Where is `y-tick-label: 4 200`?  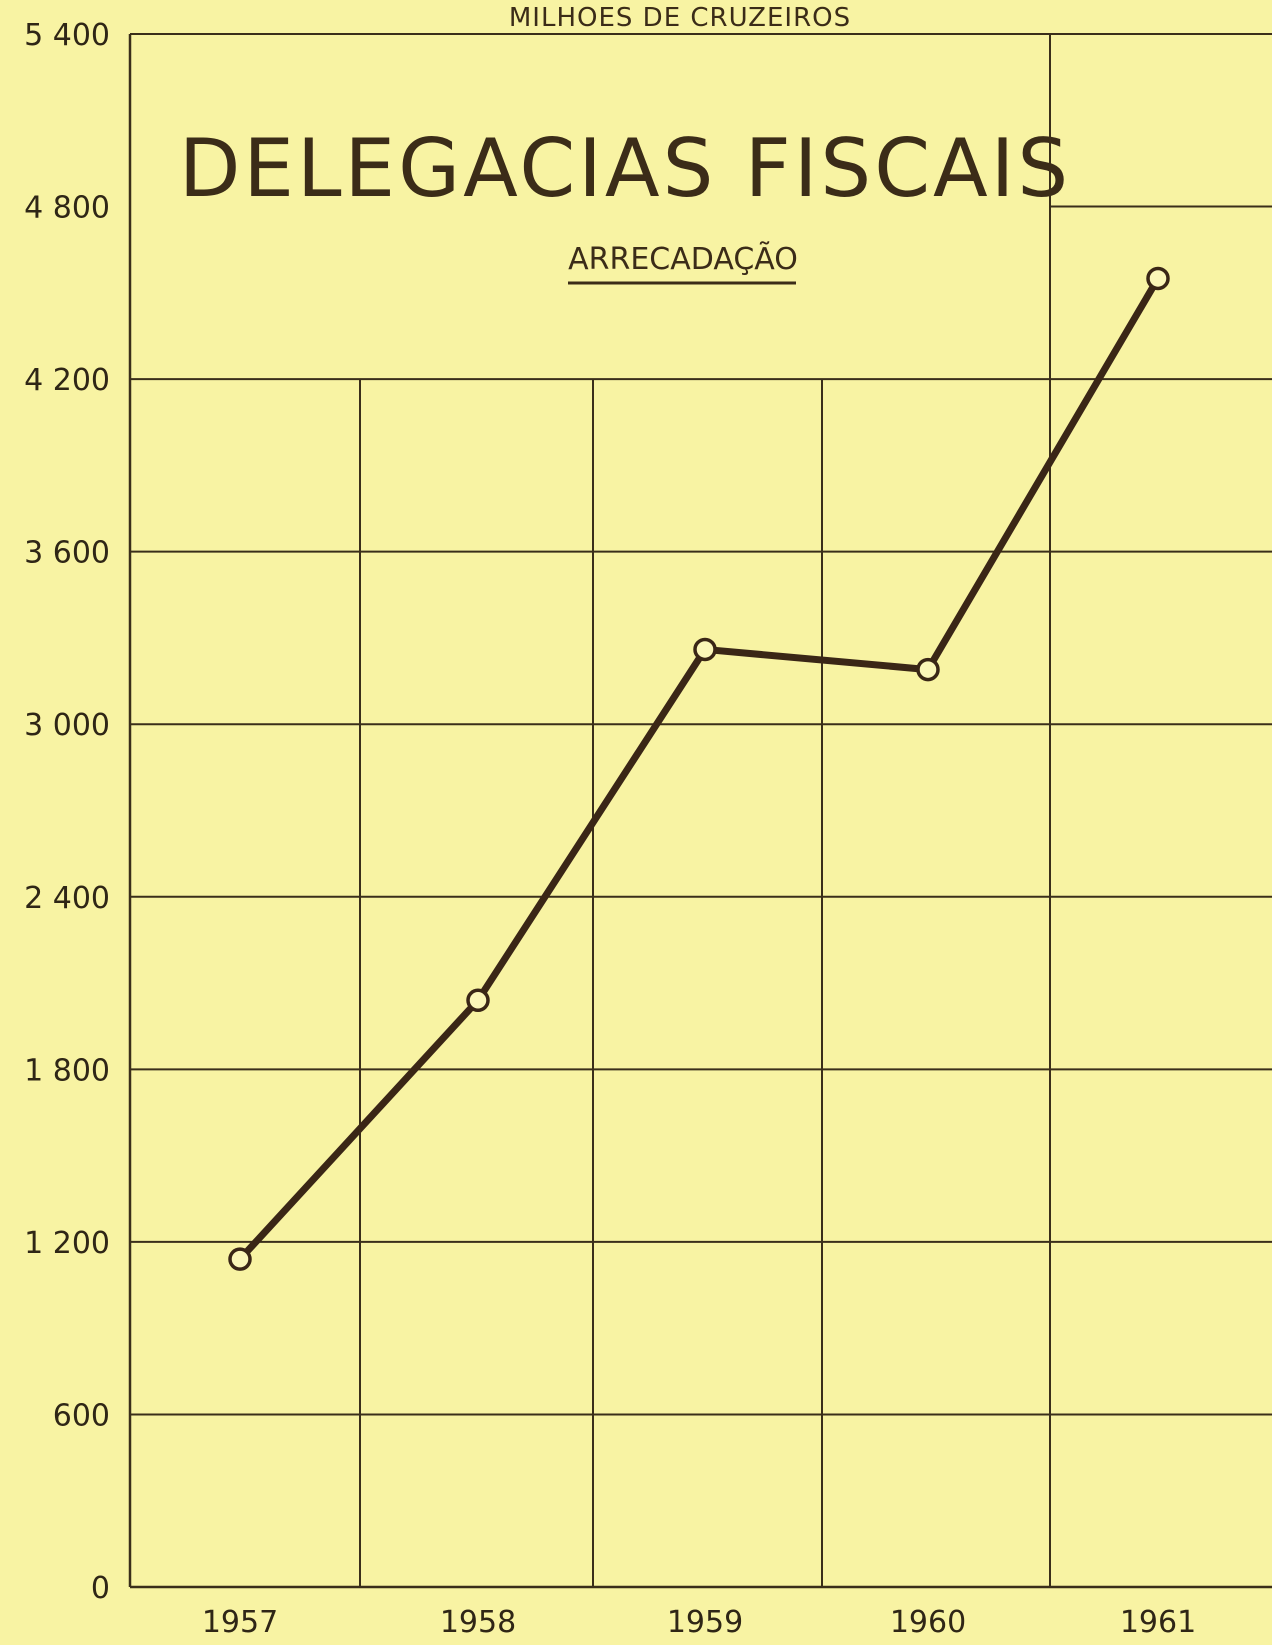 y-tick-label: 4 200 is located at coordinates (67, 380).